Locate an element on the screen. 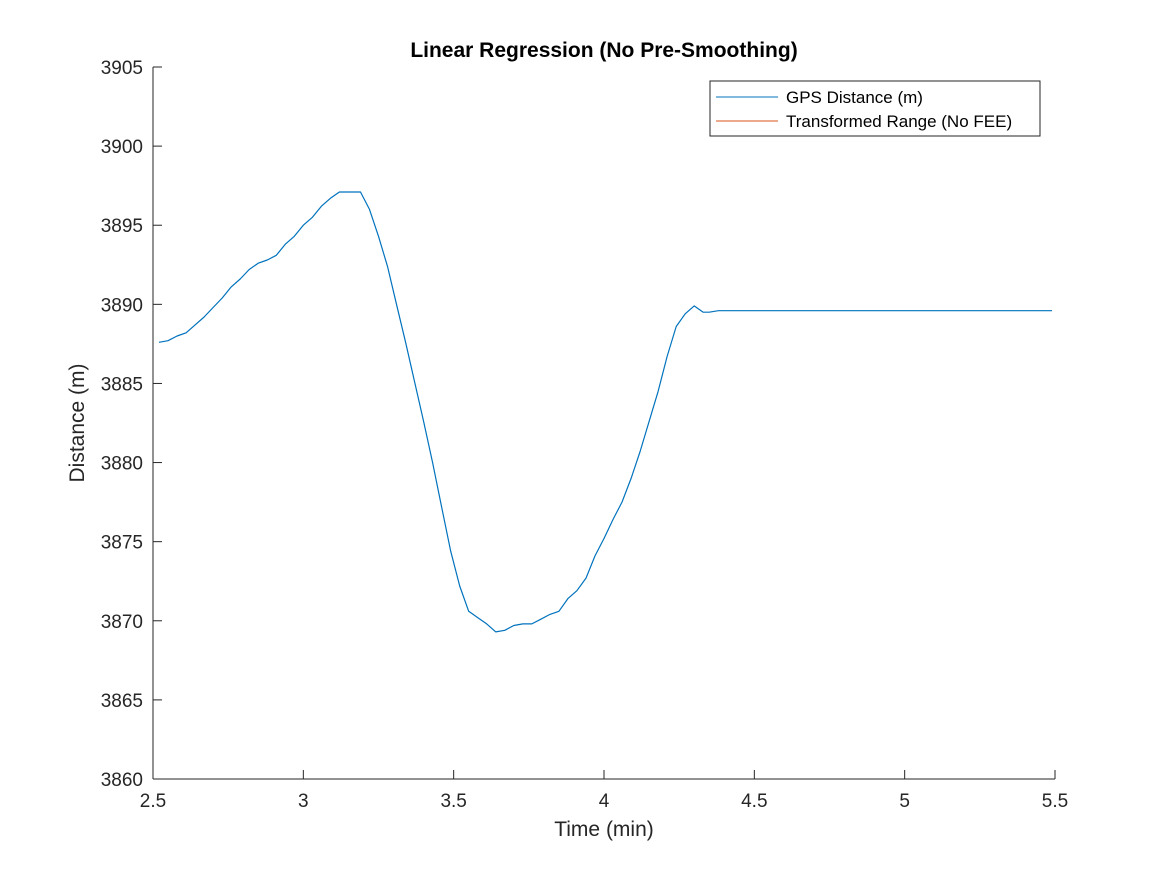  y-tick-label: 3860 is located at coordinates (122, 780).